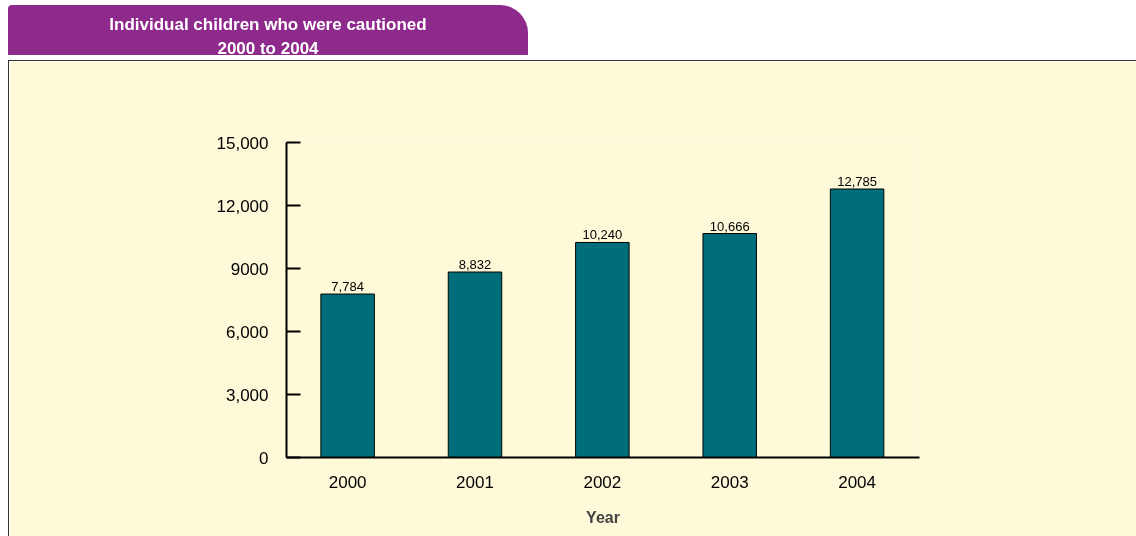 The height and width of the screenshot is (536, 1136). Describe the element at coordinates (242, 143) in the screenshot. I see `y-tick-label: 15,000` at that location.